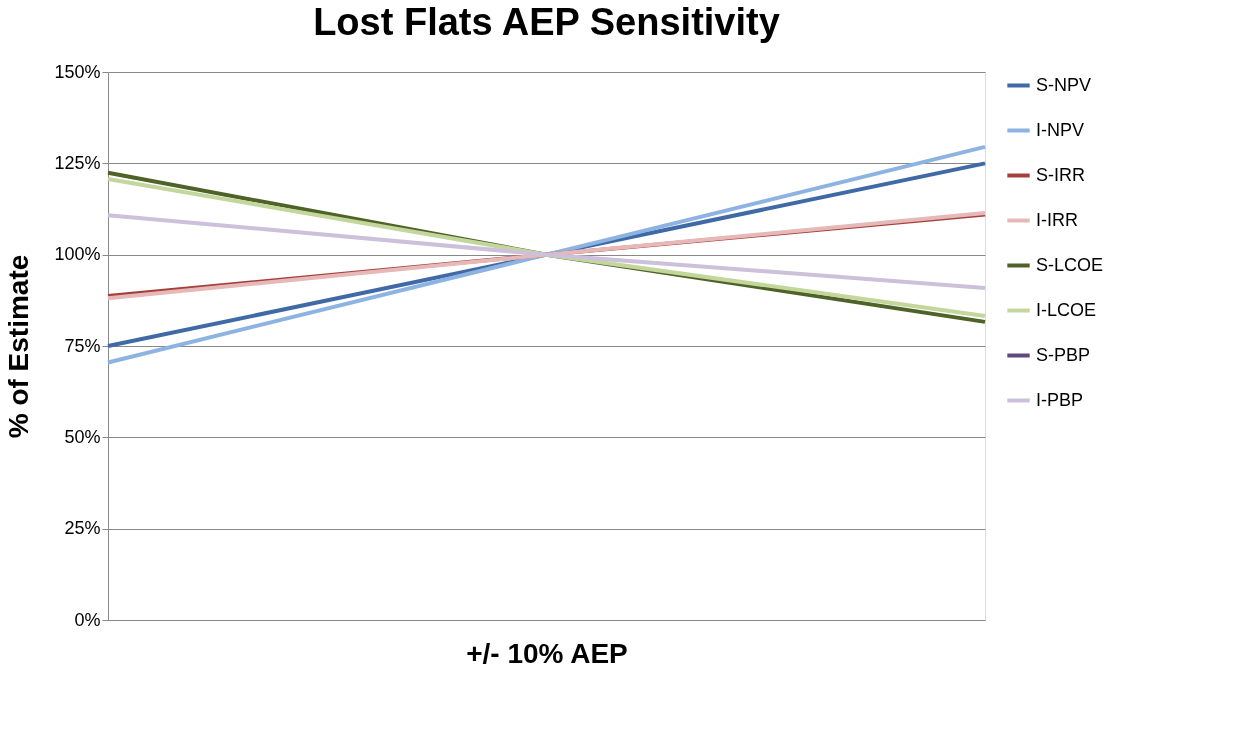 The width and height of the screenshot is (1253, 745). Describe the element at coordinates (1060, 129) in the screenshot. I see `legend-label: I-NPV` at that location.